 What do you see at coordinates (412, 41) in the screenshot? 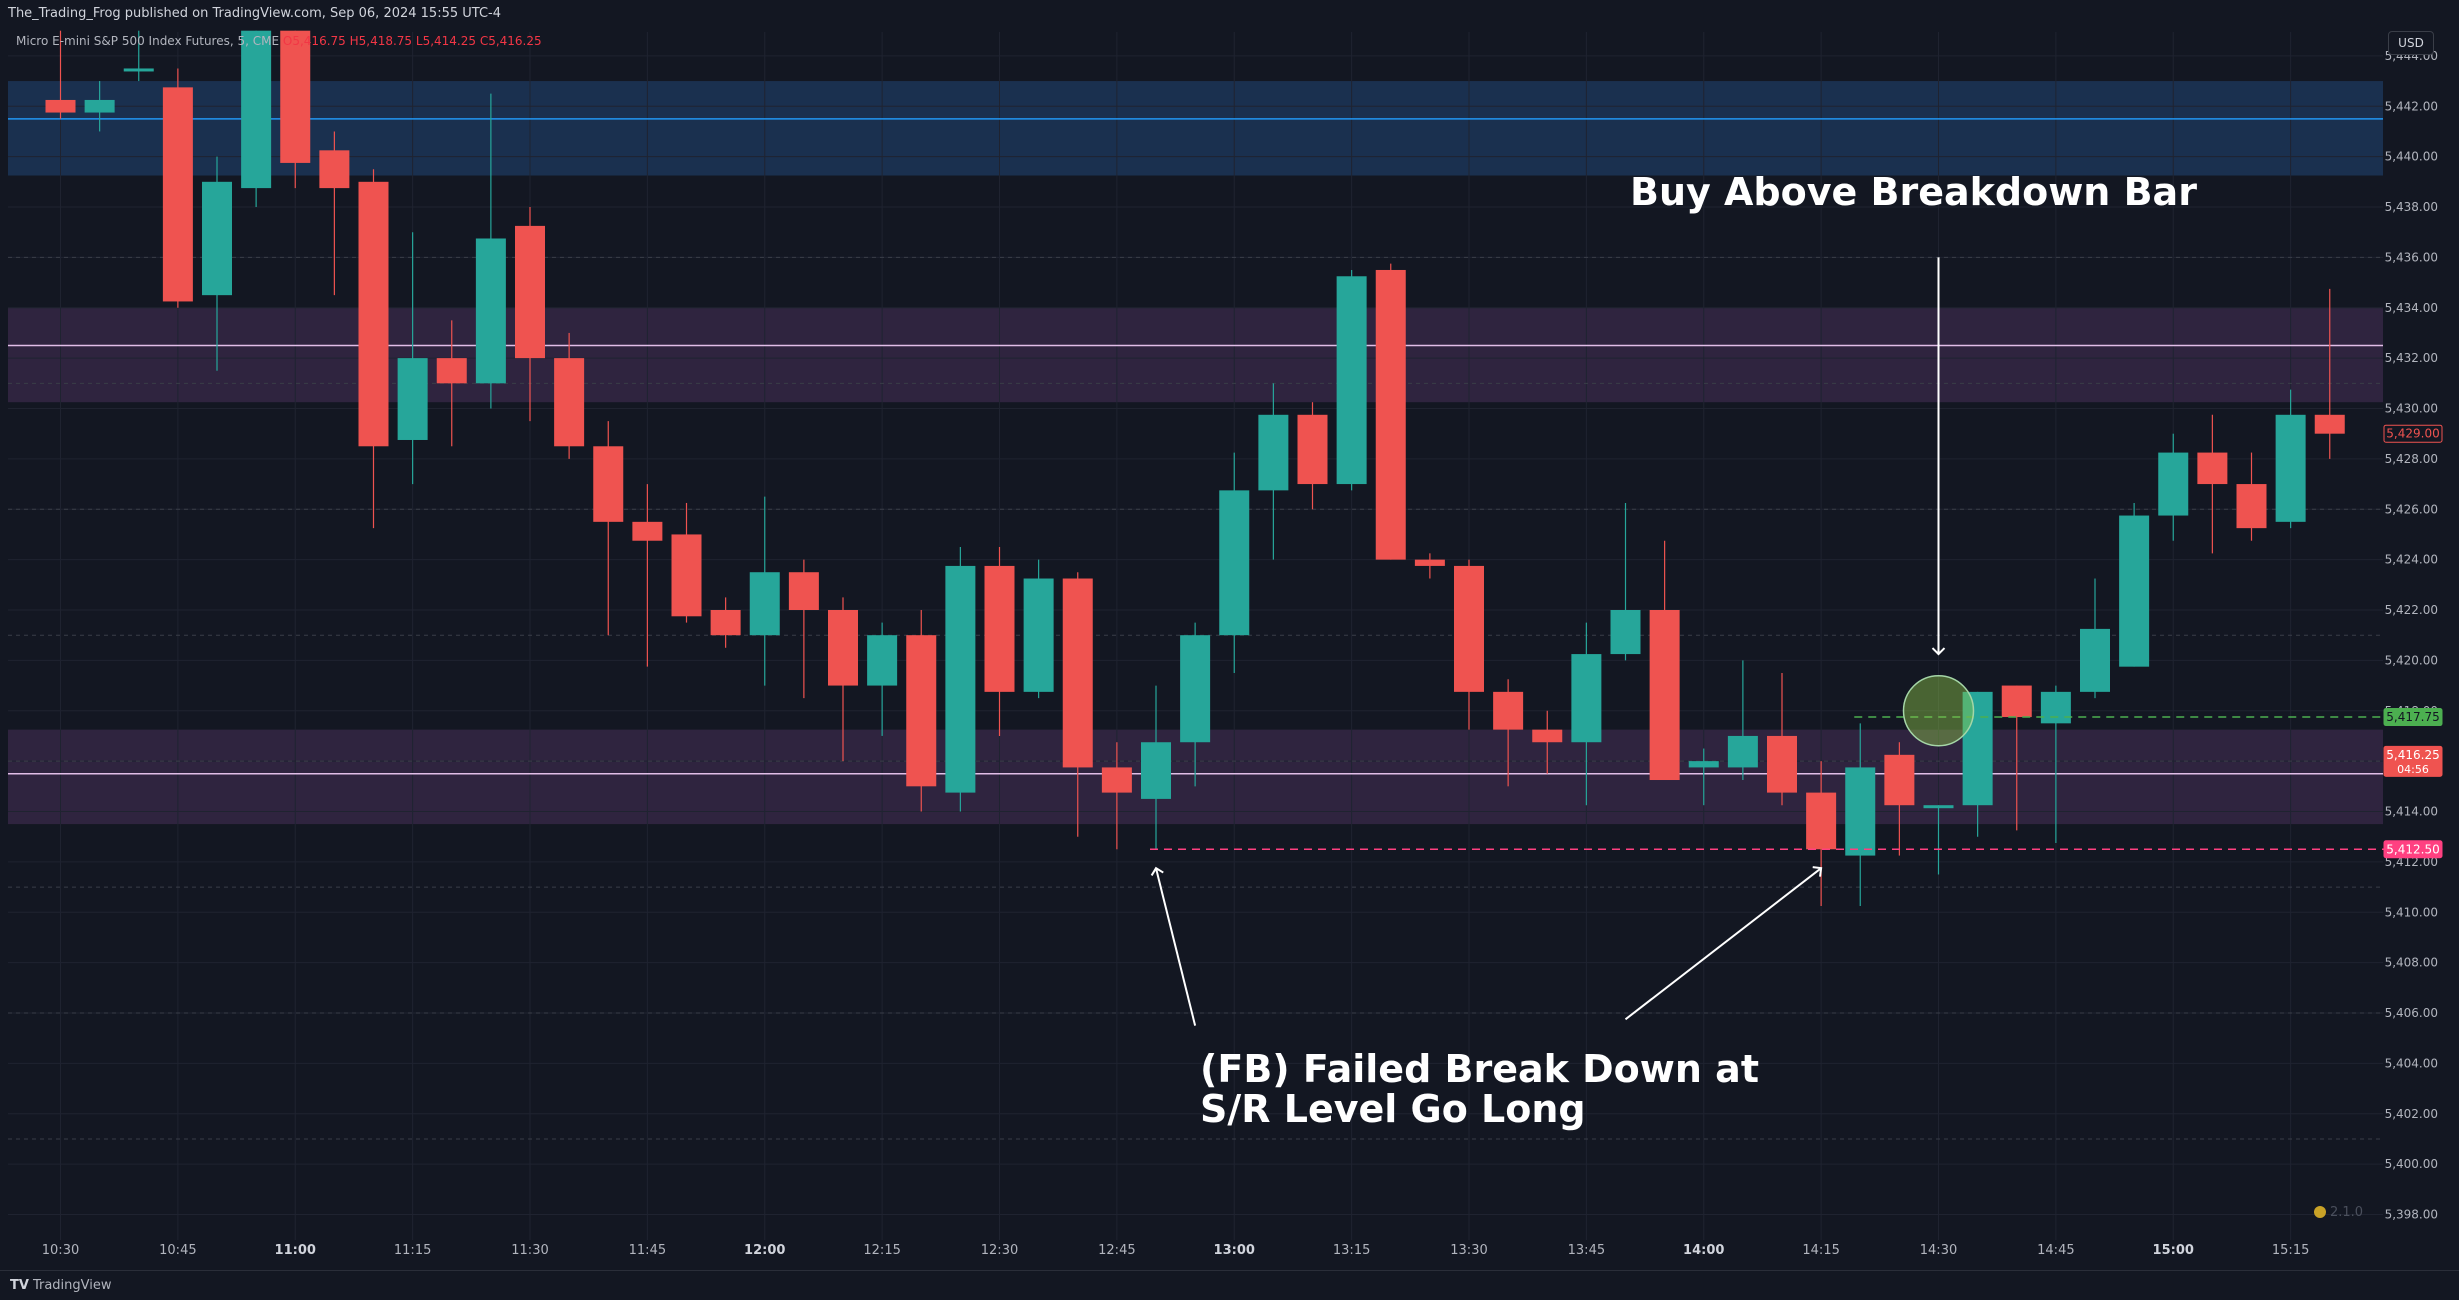
I see `ohlc-values: O5,416.75 H5,418.75 L5,414.25 C5,416.25` at bounding box center [412, 41].